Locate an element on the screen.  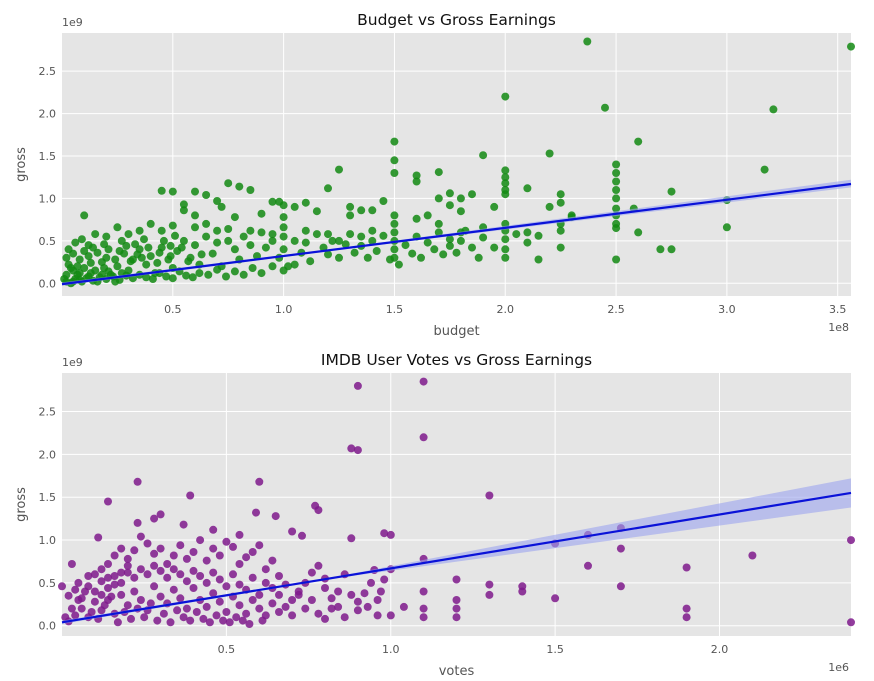
y-offset-label: 1e9 is located at coordinates (72, 22).